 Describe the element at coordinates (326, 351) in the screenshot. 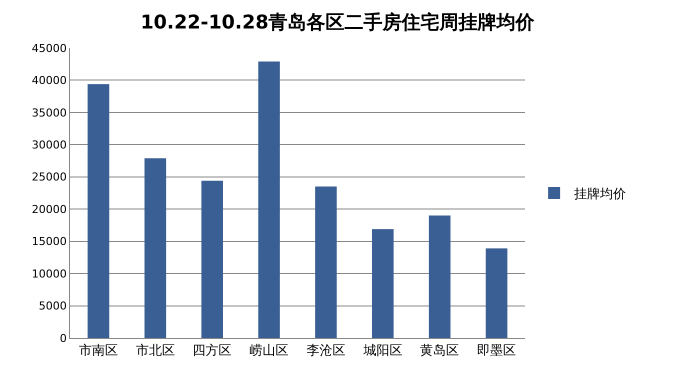

I see `x-tick-label: 李沧区` at that location.